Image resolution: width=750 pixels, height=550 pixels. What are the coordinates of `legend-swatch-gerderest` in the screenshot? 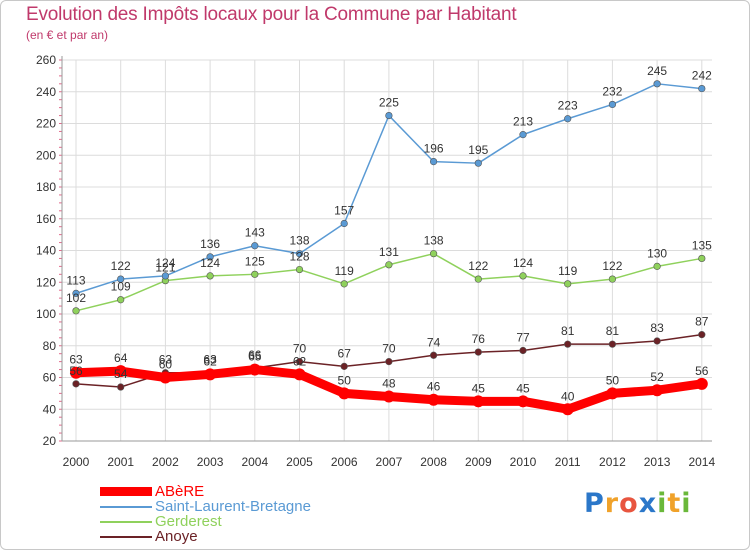 It's located at (126, 521).